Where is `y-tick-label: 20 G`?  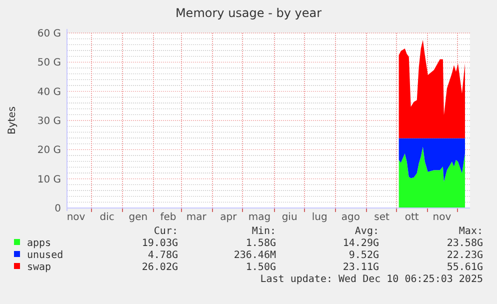
y-tick-label: 20 G is located at coordinates (49, 150).